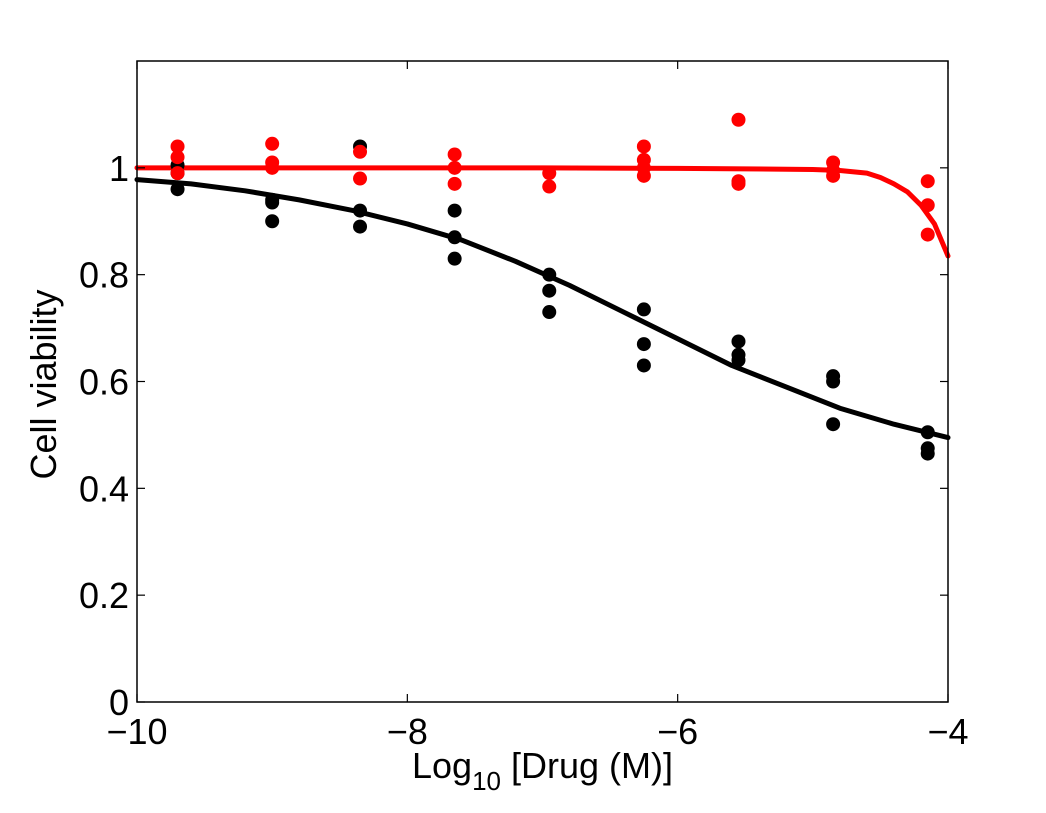 This screenshot has width=1046, height=813. What do you see at coordinates (104, 382) in the screenshot?
I see `y-tick-label-3: 0.6` at bounding box center [104, 382].